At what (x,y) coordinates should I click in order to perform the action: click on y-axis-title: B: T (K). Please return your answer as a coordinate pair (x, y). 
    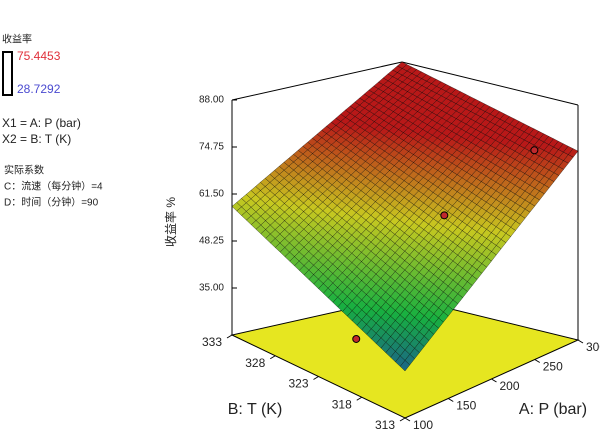
    Looking at the image, I should click on (255, 409).